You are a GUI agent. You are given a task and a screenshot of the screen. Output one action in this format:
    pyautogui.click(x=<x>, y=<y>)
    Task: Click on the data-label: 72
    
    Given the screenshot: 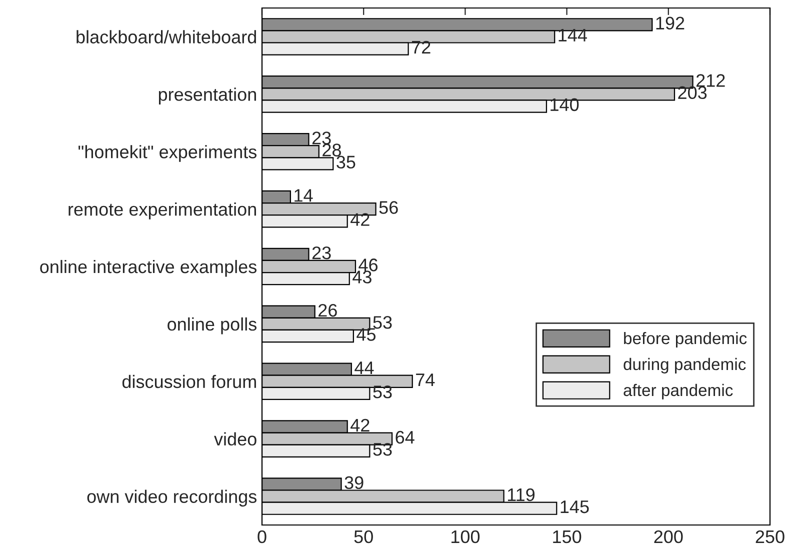 What is the action you would take?
    pyautogui.click(x=421, y=47)
    